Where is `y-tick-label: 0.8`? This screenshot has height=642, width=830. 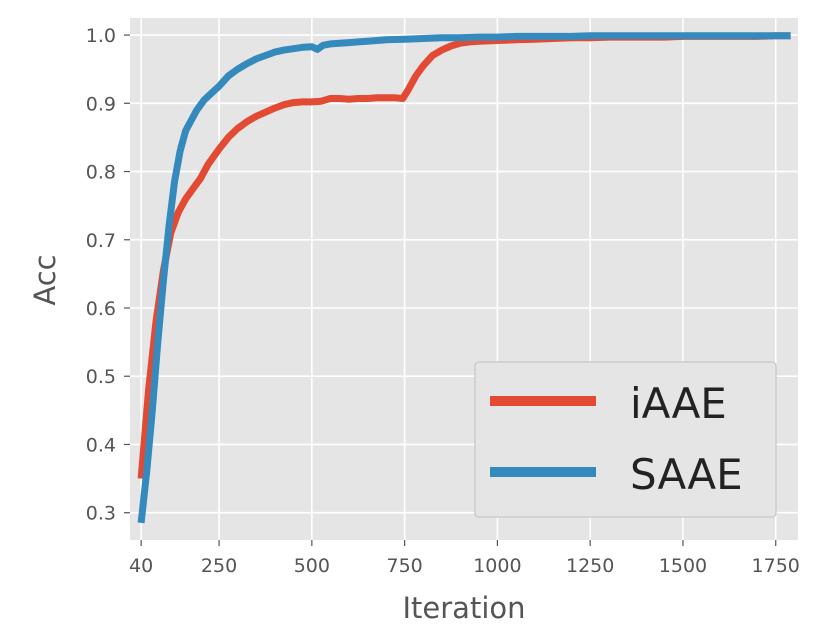
y-tick-label: 0.8 is located at coordinates (101, 173).